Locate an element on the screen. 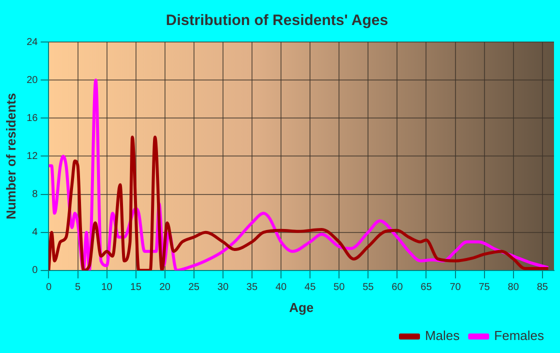 This screenshot has width=560, height=353. x-tick-label: 35 is located at coordinates (252, 288).